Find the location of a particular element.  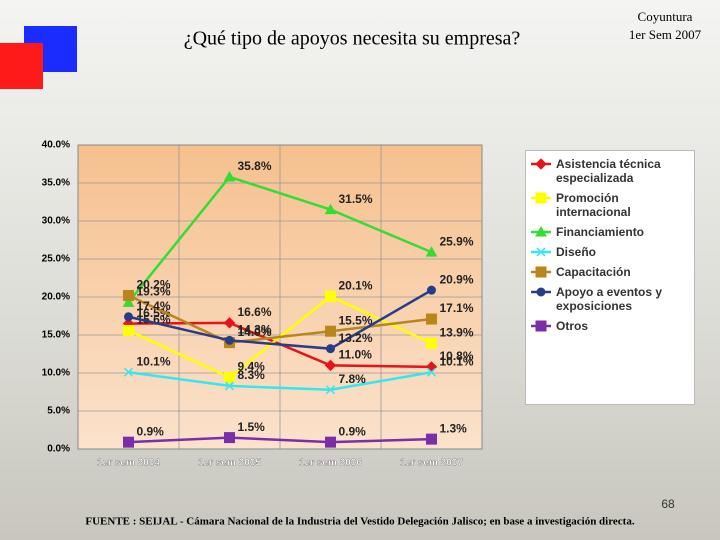

value-label: 16.5% is located at coordinates (154, 313).